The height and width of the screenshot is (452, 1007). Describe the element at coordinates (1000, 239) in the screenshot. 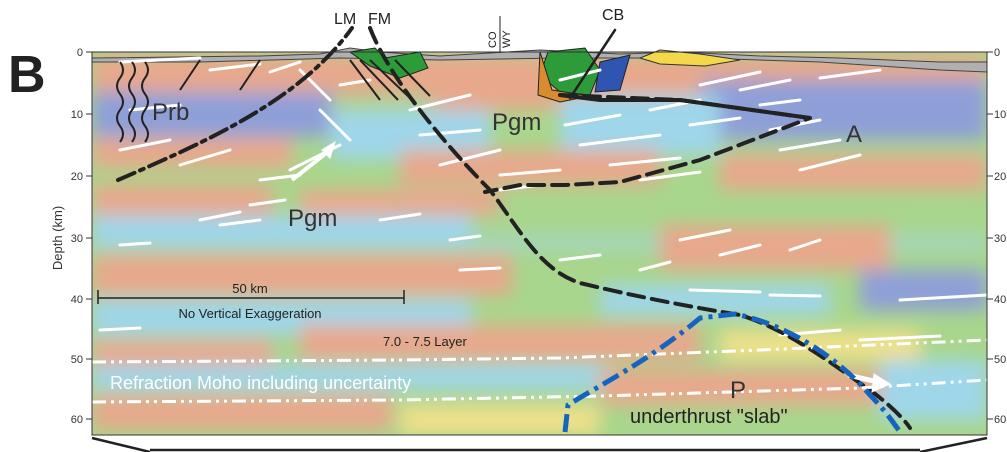

I see `tick-right-30: 30` at that location.